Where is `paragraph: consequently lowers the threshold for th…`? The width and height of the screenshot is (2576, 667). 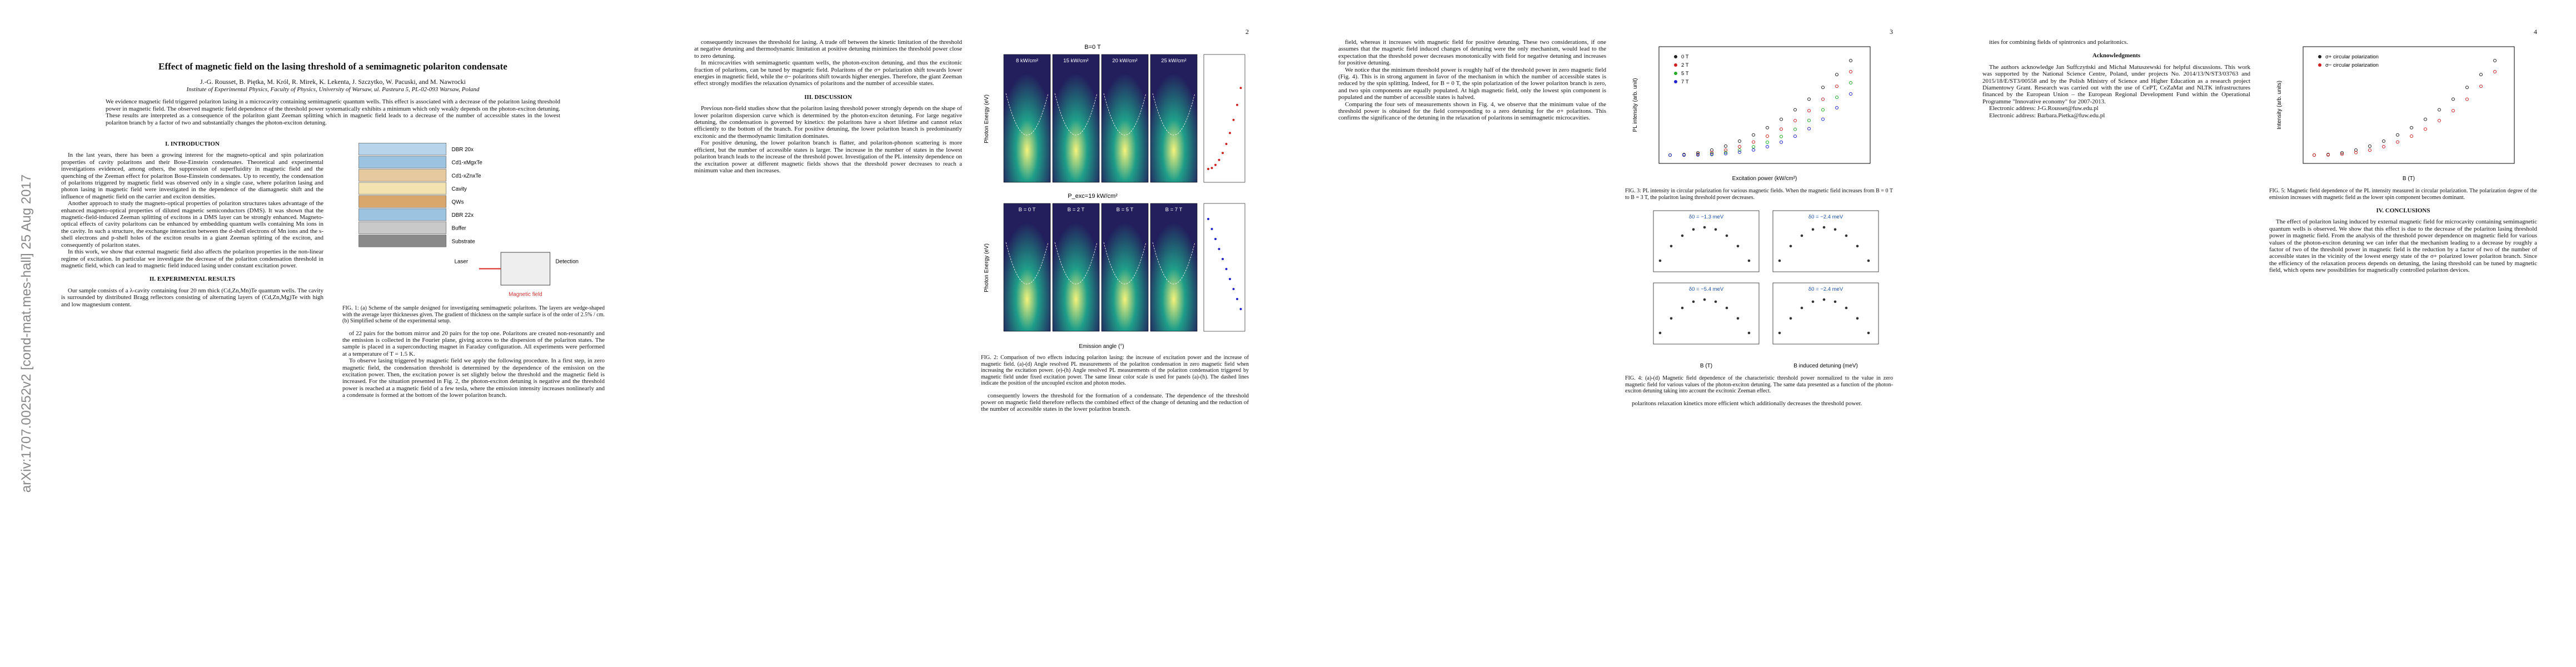 paragraph: consequently lowers the threshold for th… is located at coordinates (1115, 402).